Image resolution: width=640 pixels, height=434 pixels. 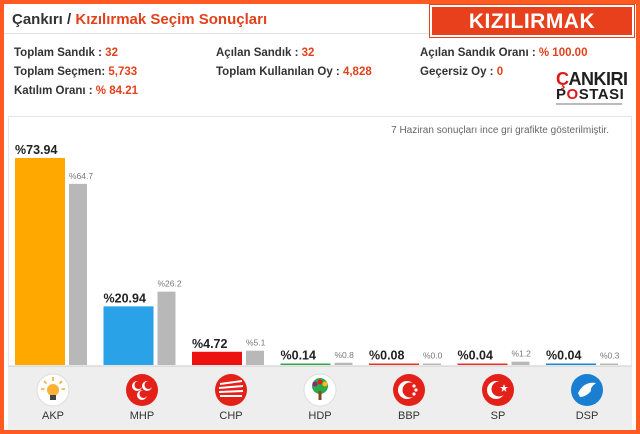 What do you see at coordinates (116, 91) in the screenshot?
I see `stat-value: % 84.21` at bounding box center [116, 91].